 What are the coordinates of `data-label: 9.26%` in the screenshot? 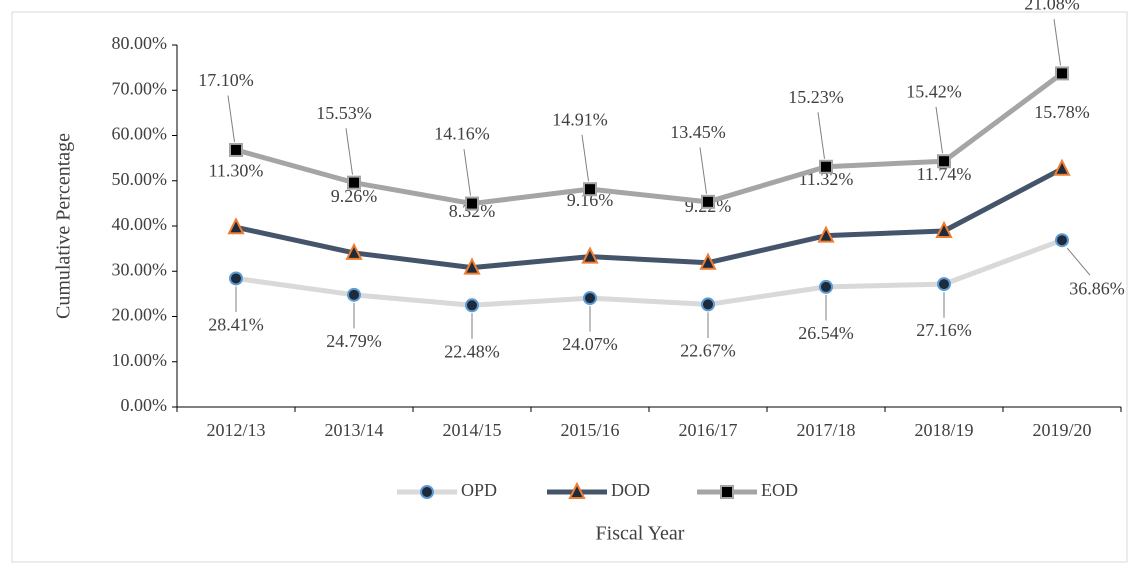 It's located at (354, 196).